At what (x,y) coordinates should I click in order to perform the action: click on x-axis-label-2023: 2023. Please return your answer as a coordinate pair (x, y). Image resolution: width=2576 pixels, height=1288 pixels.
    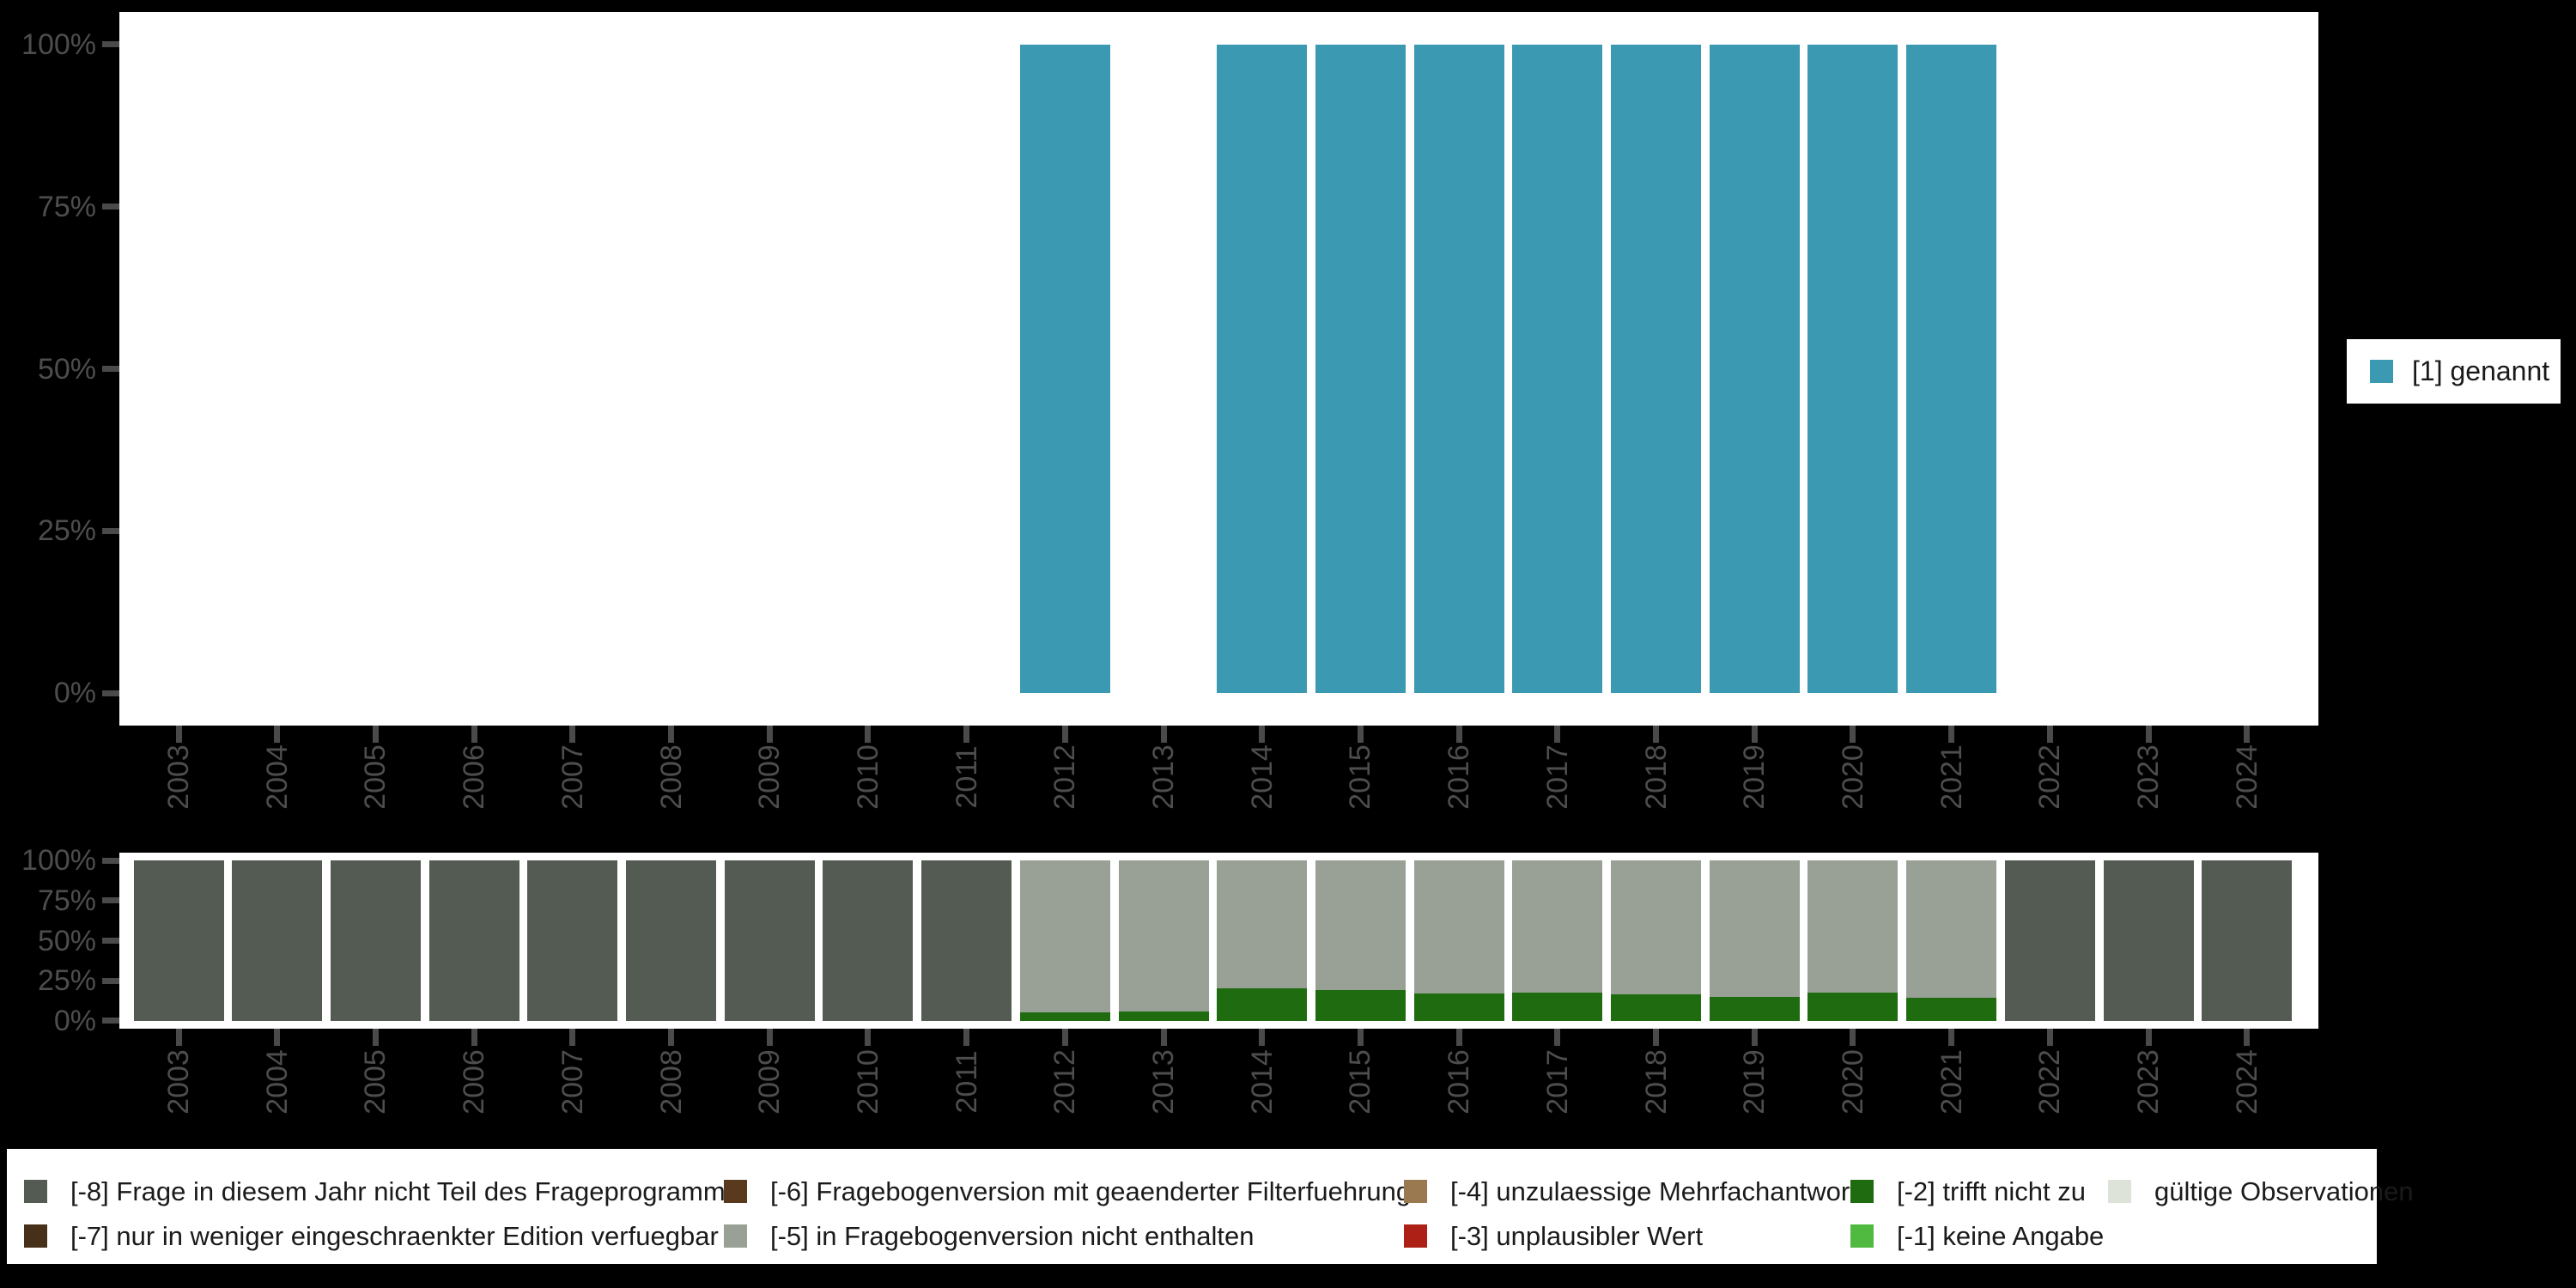
    Looking at the image, I should click on (2148, 777).